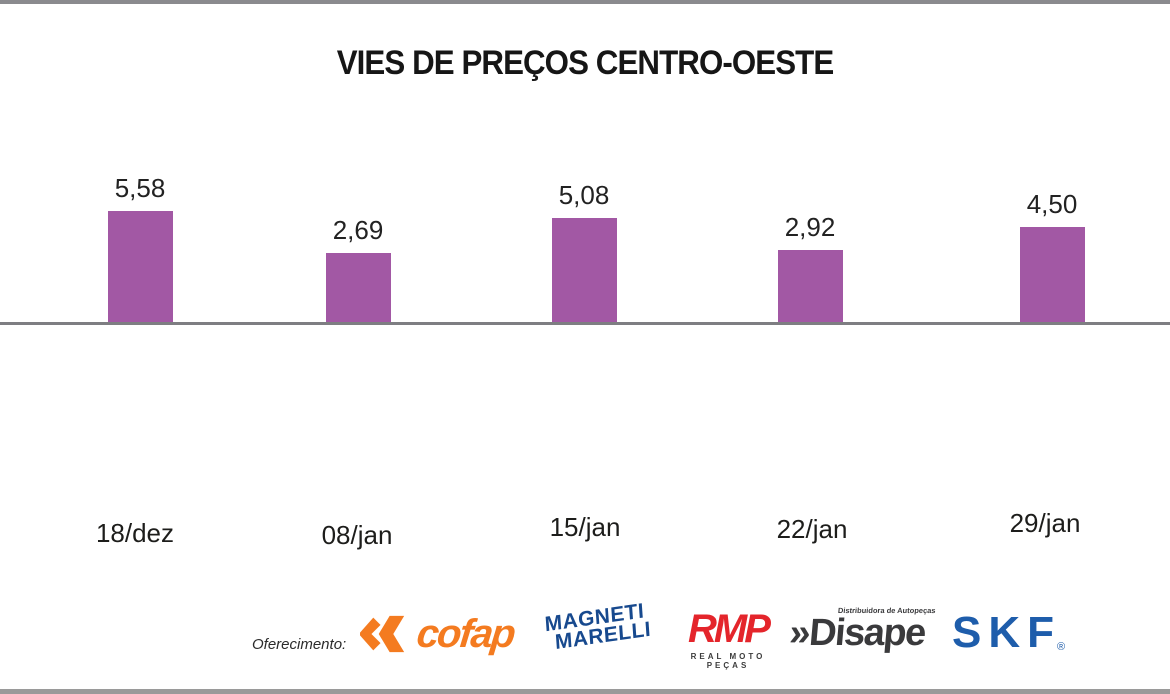 The image size is (1170, 694). What do you see at coordinates (585, 2) in the screenshot?
I see `top-border` at bounding box center [585, 2].